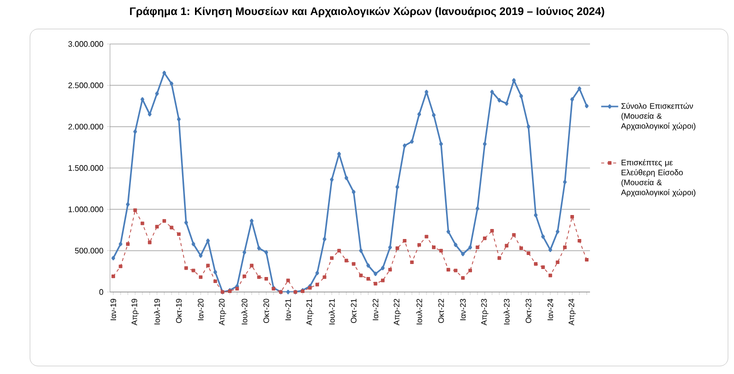 This screenshot has height=374, width=734. Describe the element at coordinates (367, 12) in the screenshot. I see `chart-title: Γράφημα 1: Κίνηση Μουσείων και Αρχαιολογικών Χώρων (Ιανουάριος 2019 – Ιούνιος 2024)` at that location.